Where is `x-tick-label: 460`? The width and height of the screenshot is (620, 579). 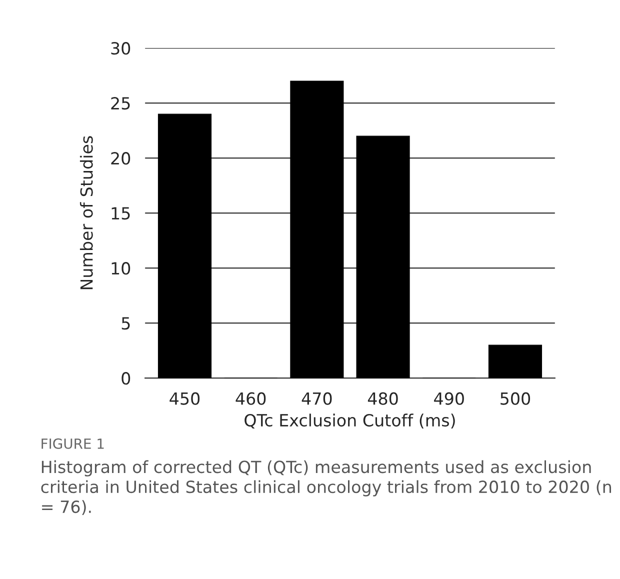 x-tick-label: 460 is located at coordinates (251, 398).